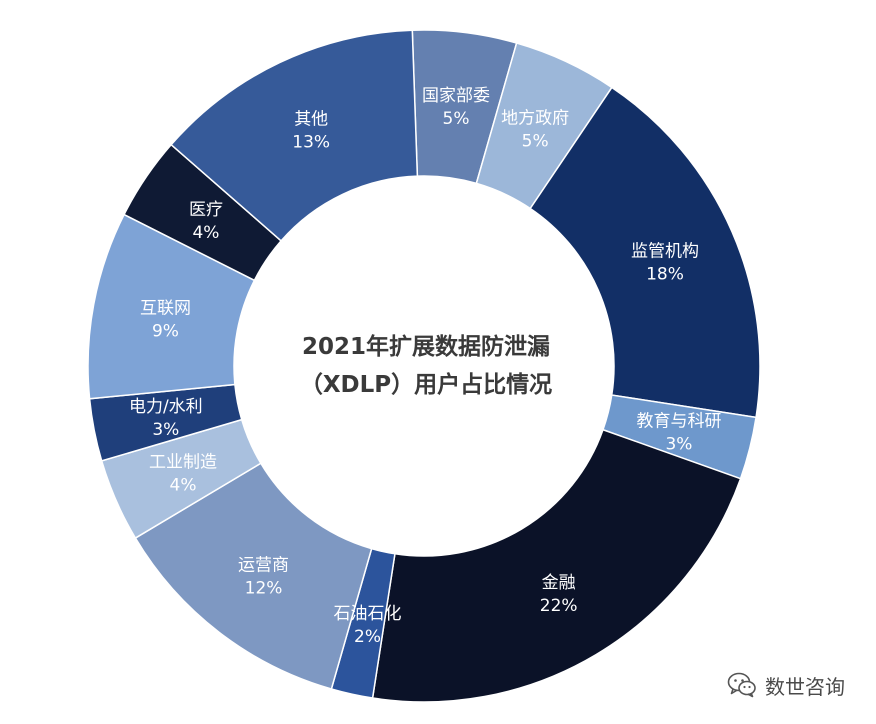 This screenshot has height=724, width=876. Describe the element at coordinates (165, 332) in the screenshot. I see `slice-value-9: 9%` at that location.